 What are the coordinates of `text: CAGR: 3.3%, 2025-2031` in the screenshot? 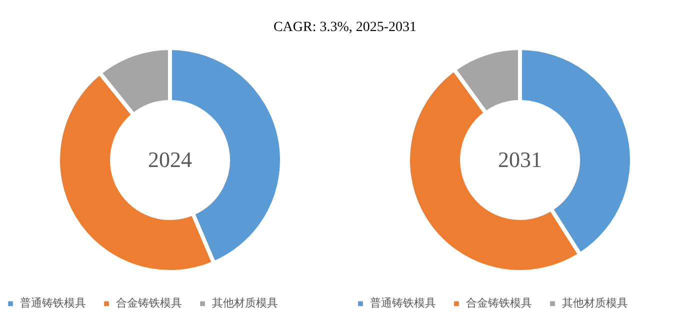 It's located at (345, 27).